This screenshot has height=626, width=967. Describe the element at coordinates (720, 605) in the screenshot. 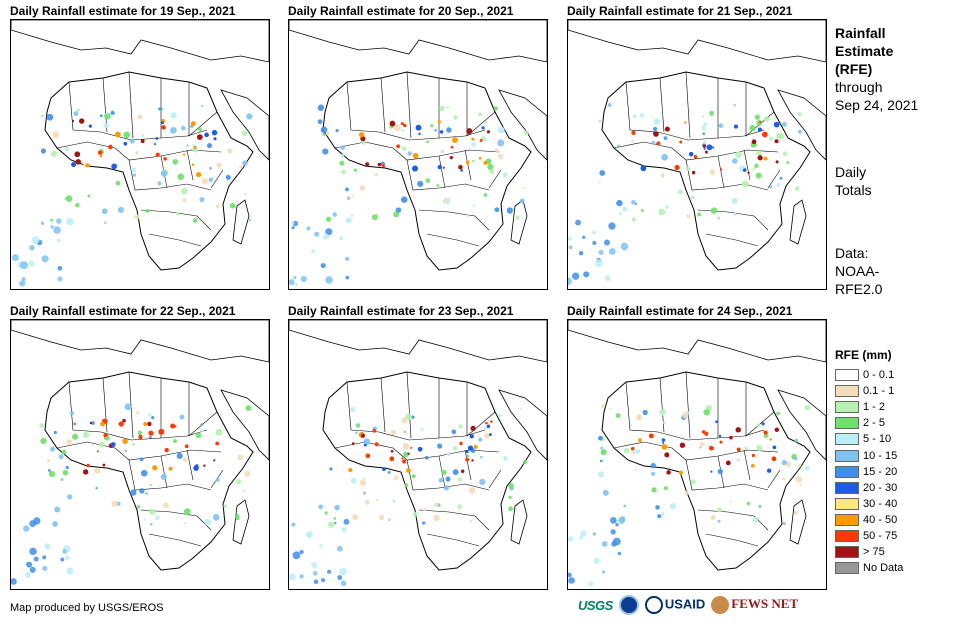

I see `fews-seal-icon` at that location.